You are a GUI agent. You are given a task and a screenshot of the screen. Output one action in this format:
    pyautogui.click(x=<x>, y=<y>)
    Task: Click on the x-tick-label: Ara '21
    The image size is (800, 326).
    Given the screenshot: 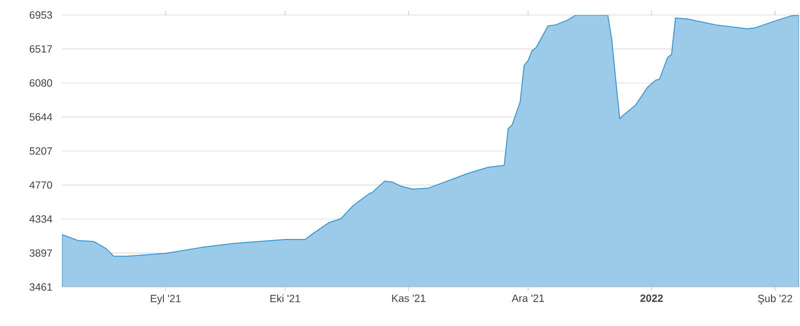 What is the action you would take?
    pyautogui.click(x=528, y=298)
    